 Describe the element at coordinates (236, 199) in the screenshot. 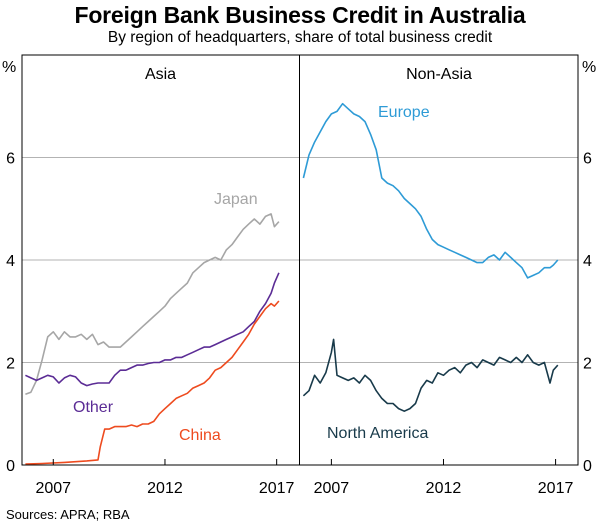

I see `series-label-japan: Japan` at that location.